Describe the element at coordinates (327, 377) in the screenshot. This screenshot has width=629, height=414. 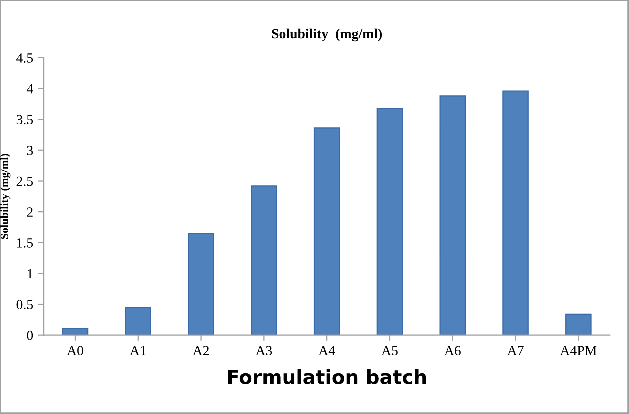
I see `x-axis-title: Formulation batch` at that location.